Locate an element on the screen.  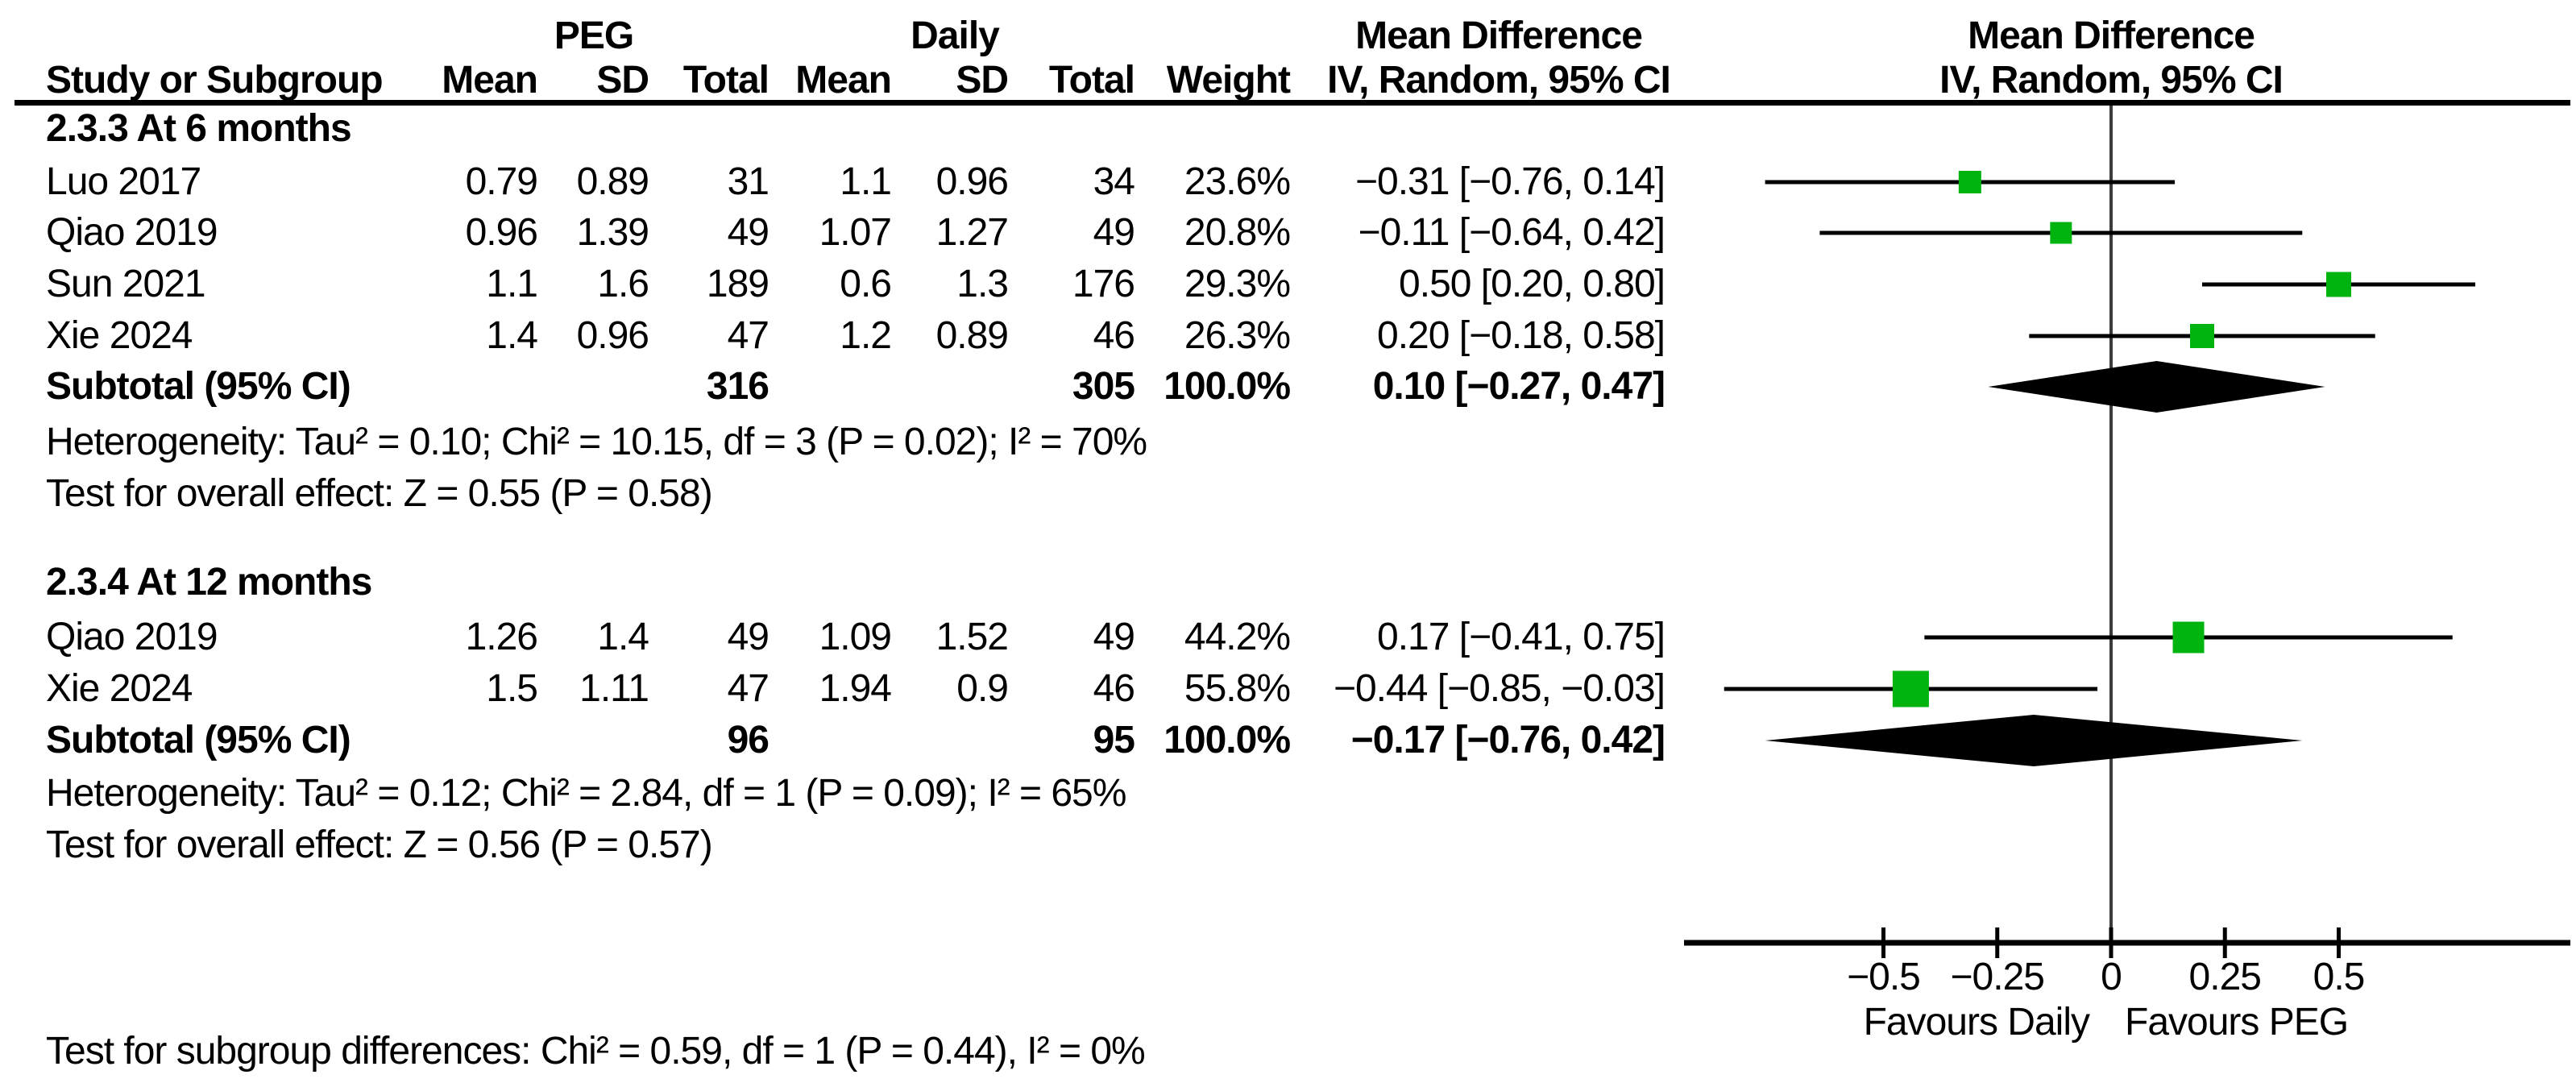
study-value: 0.6 is located at coordinates (866, 284).